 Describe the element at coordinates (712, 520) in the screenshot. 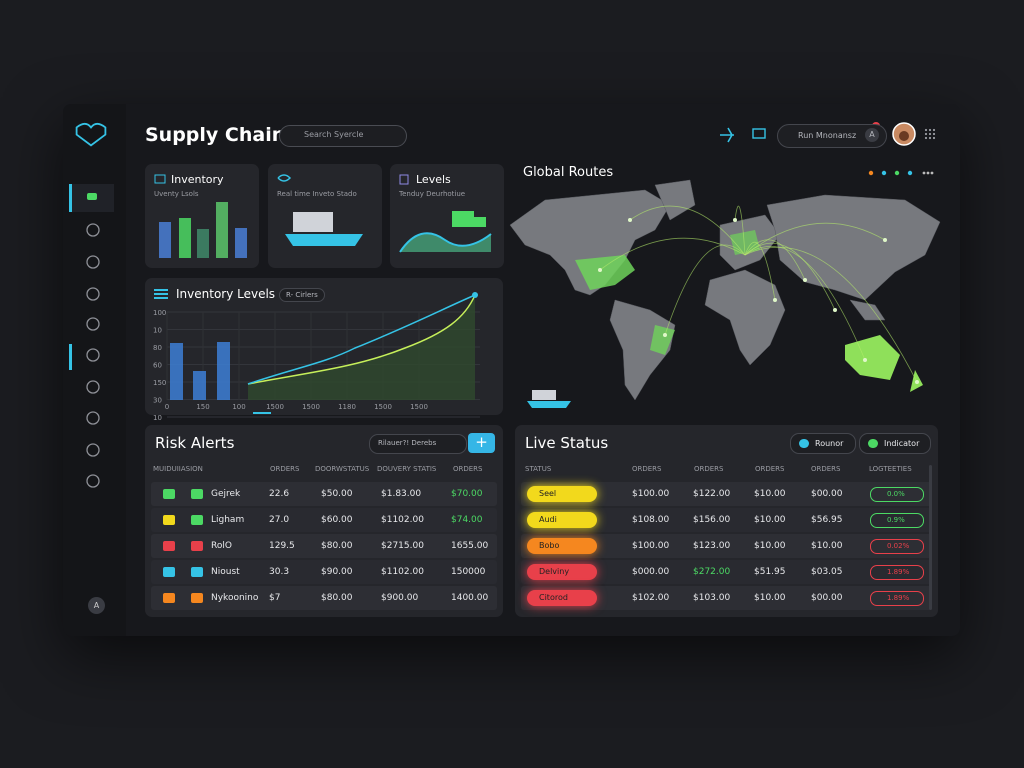

I see `cell: $156.00` at that location.